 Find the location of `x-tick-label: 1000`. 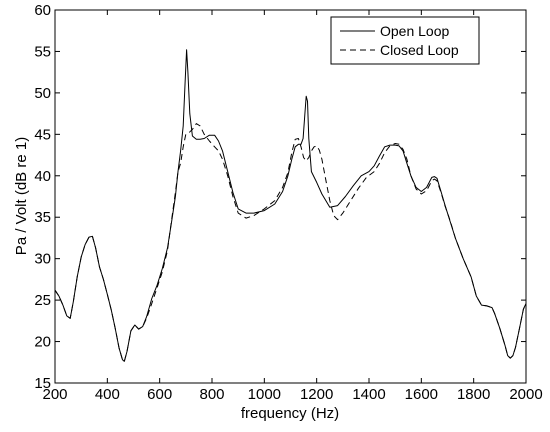

x-tick-label: 1000 is located at coordinates (264, 394).